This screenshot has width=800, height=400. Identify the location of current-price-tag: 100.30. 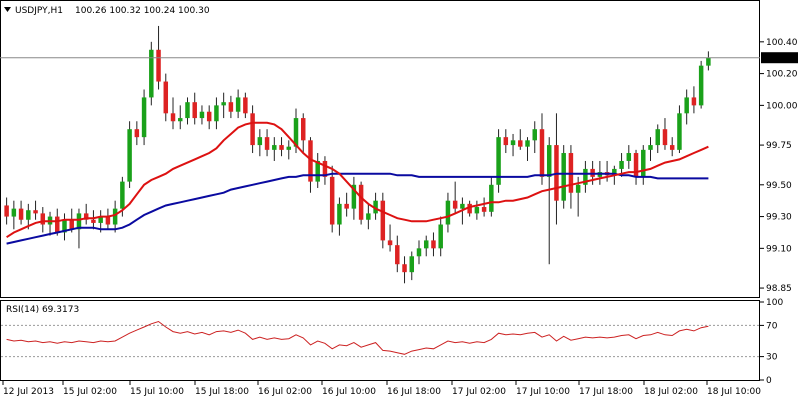
(779, 58).